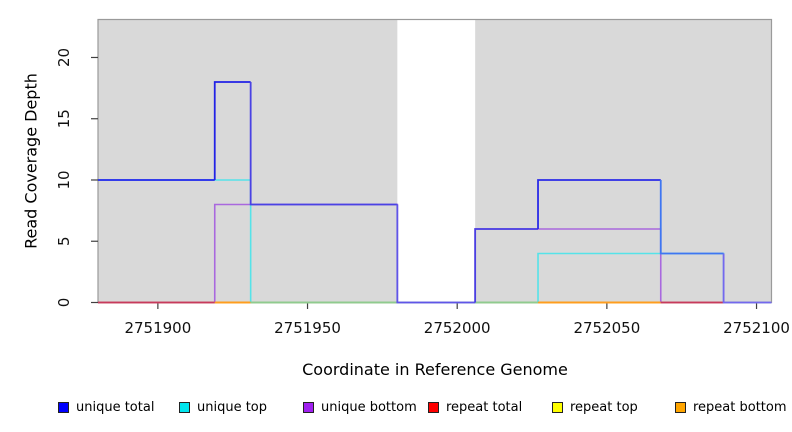 This screenshot has width=792, height=432. I want to click on legend-label: unique total, so click(115, 407).